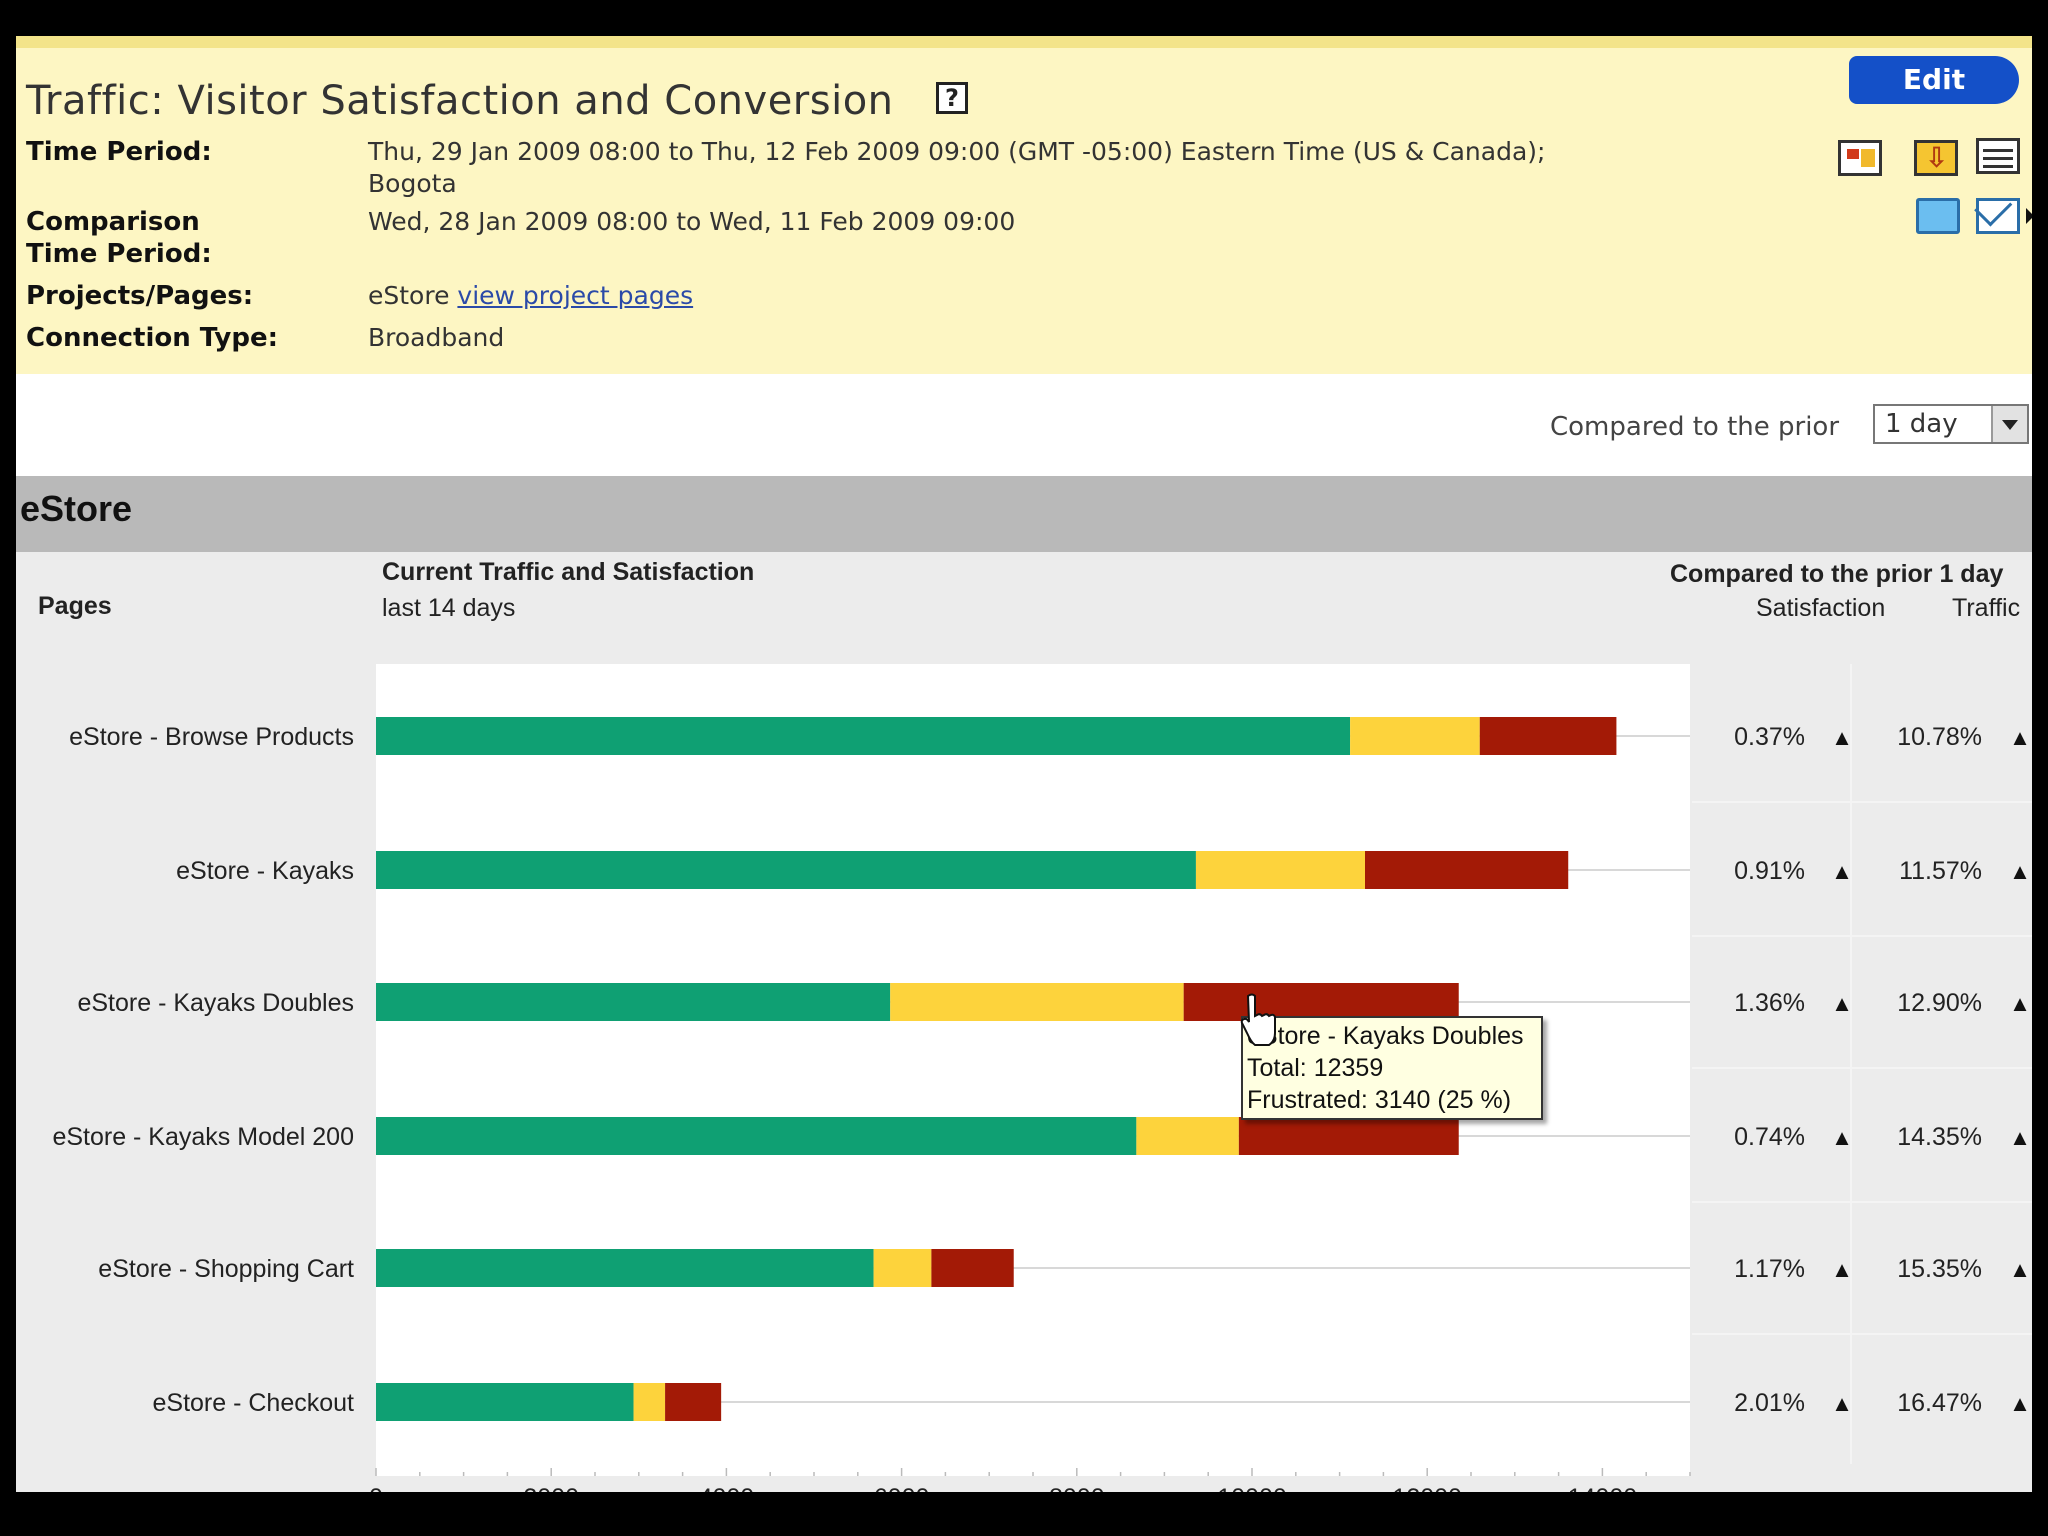  I want to click on email-menu-arrow-icon, so click(2029, 216).